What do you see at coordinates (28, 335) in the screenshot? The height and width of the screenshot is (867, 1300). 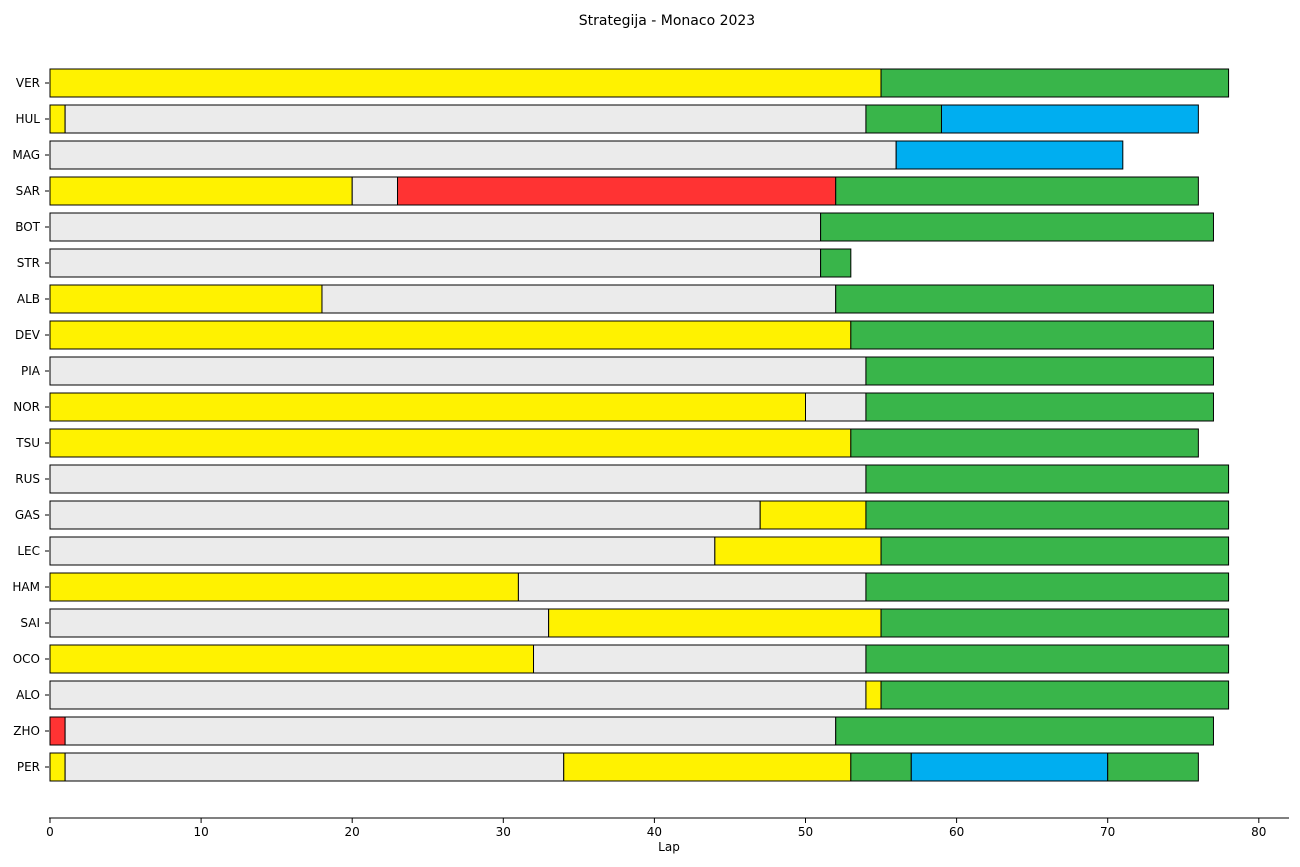 I see `driver-label-dev: DEV` at bounding box center [28, 335].